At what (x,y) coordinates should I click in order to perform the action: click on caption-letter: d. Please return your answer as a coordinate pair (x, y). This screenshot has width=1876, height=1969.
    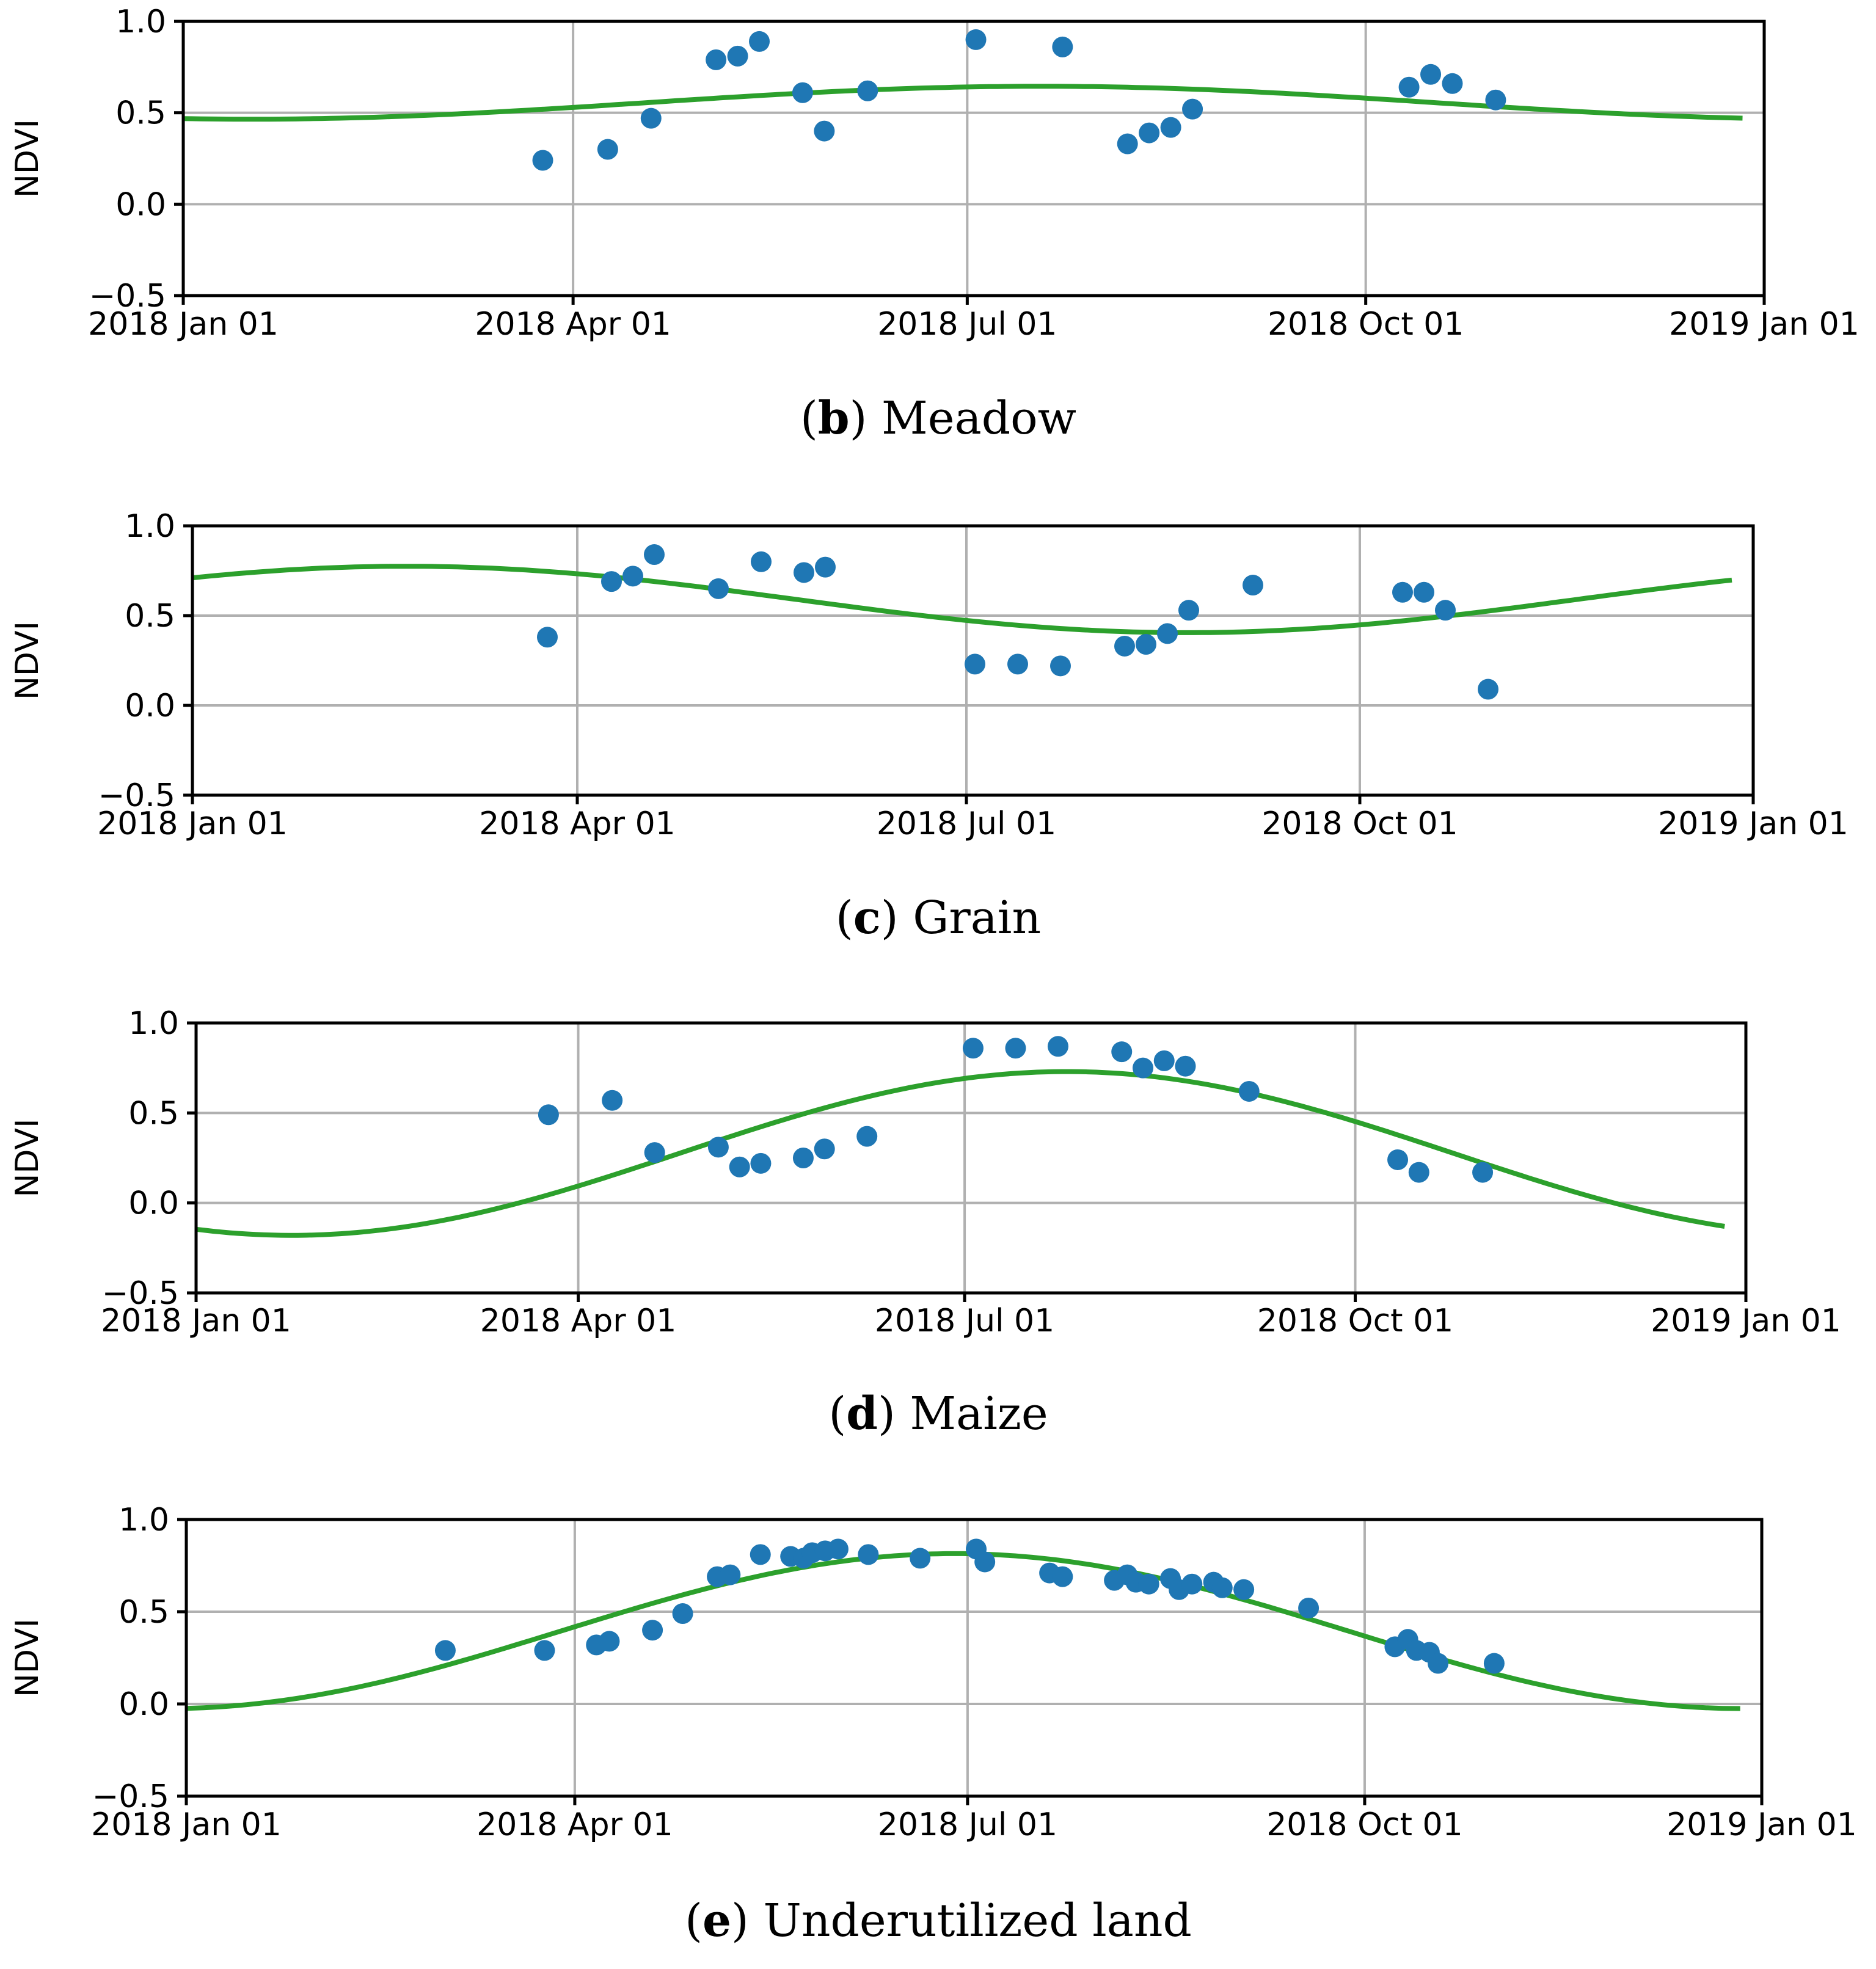
    Looking at the image, I should click on (862, 1414).